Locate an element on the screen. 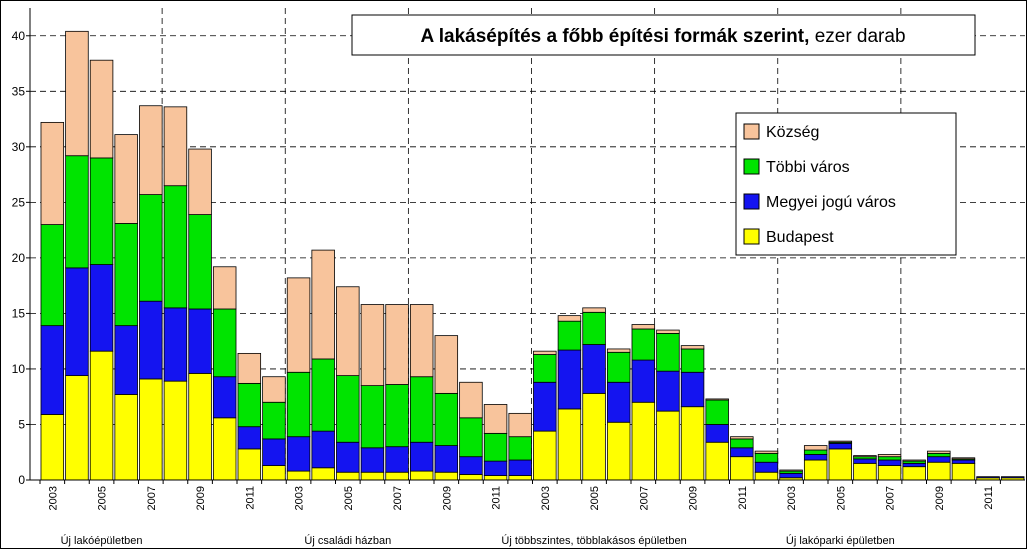 The width and height of the screenshot is (1027, 549). legend-label: Budapest is located at coordinates (800, 237).